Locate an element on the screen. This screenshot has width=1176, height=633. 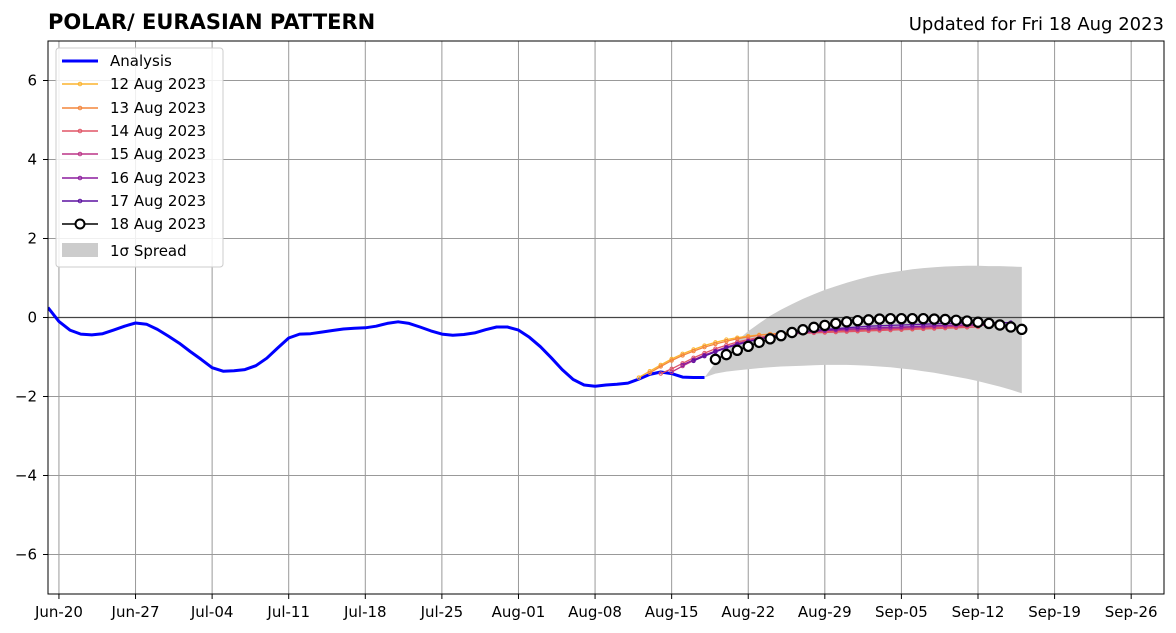
chart-subtitle: Updated for Fri 18 Aug 2023 is located at coordinates (1036, 24).